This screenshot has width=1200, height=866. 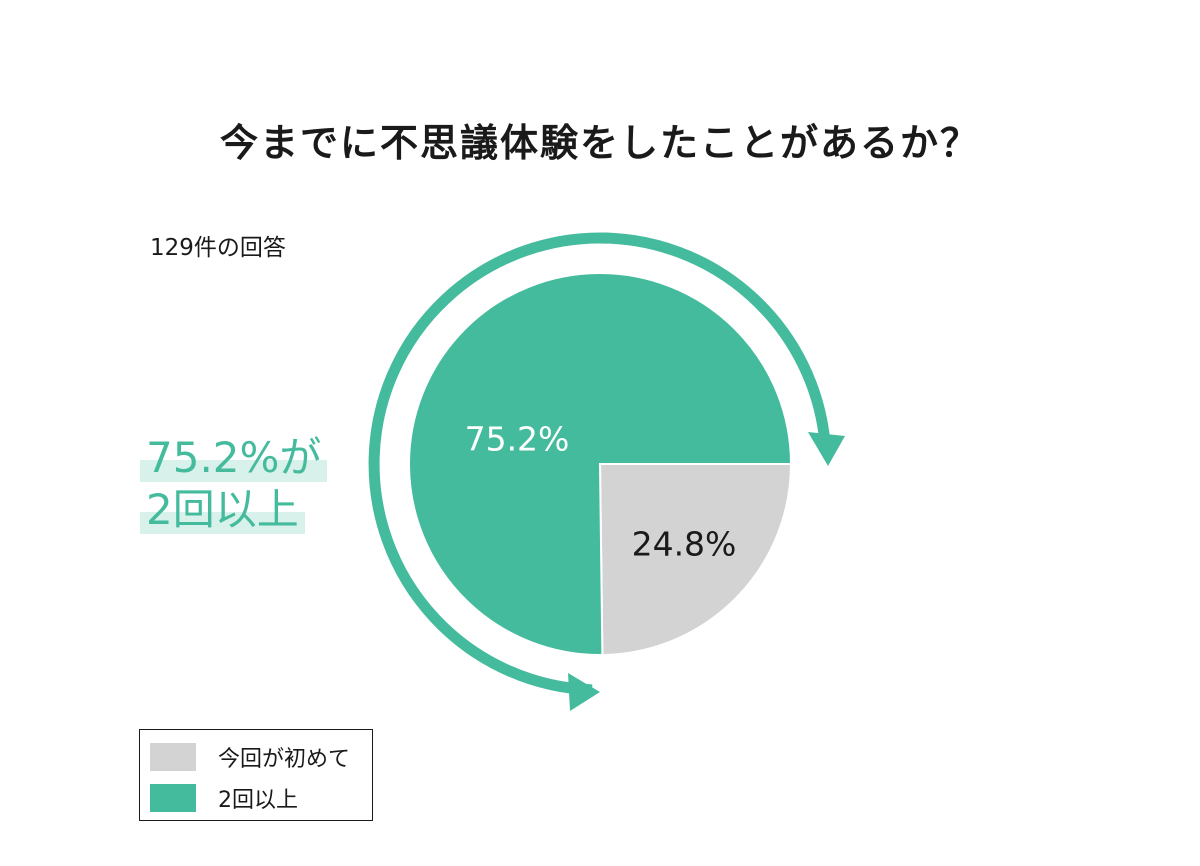 I want to click on highlight-callout: 75.2%が 2回以上, so click(x=234, y=484).